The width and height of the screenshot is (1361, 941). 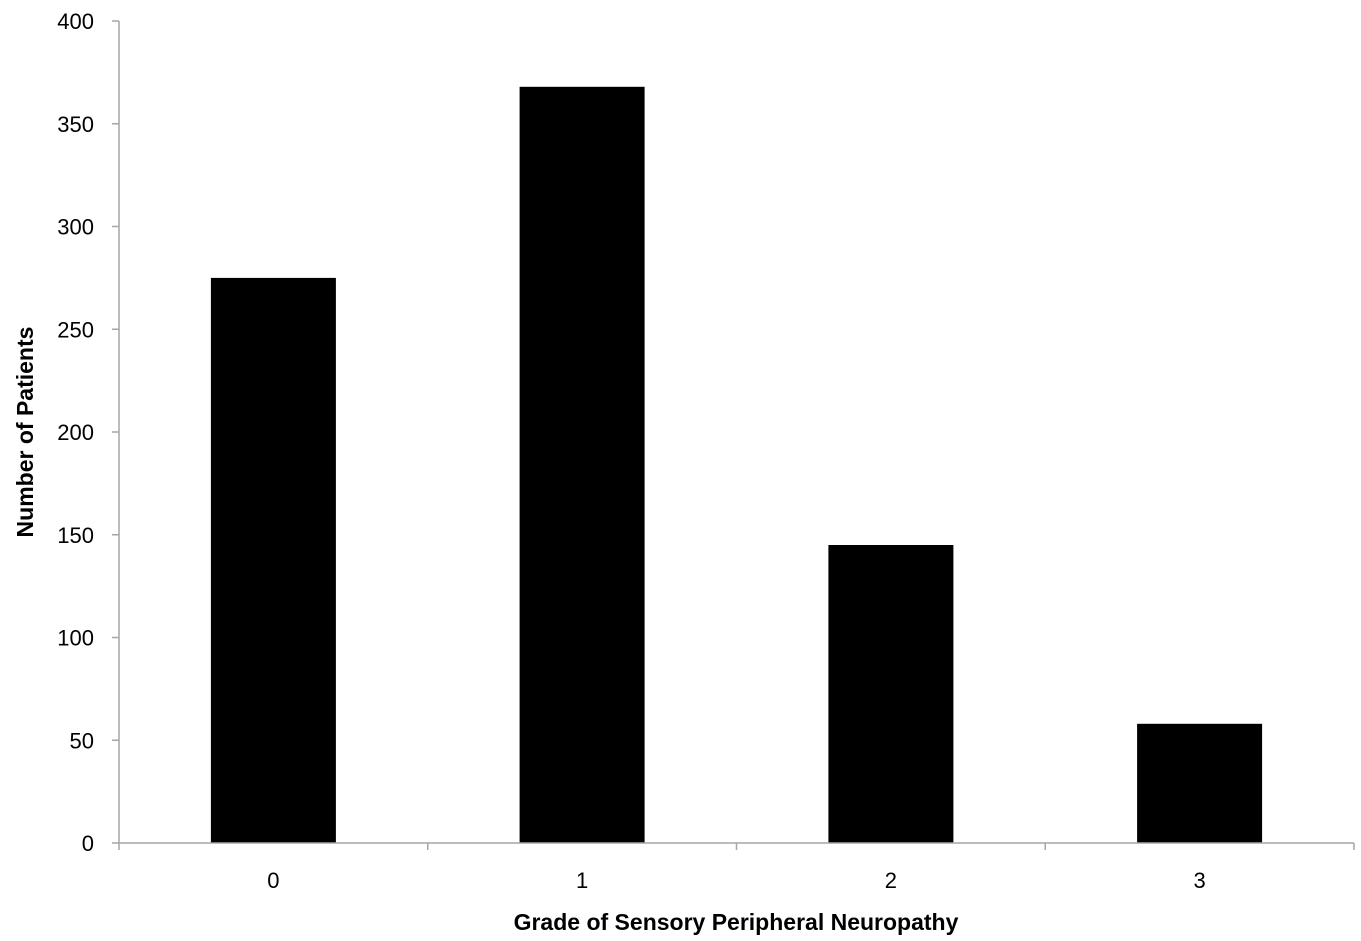 I want to click on y-tick-label: 400, so click(x=75, y=21).